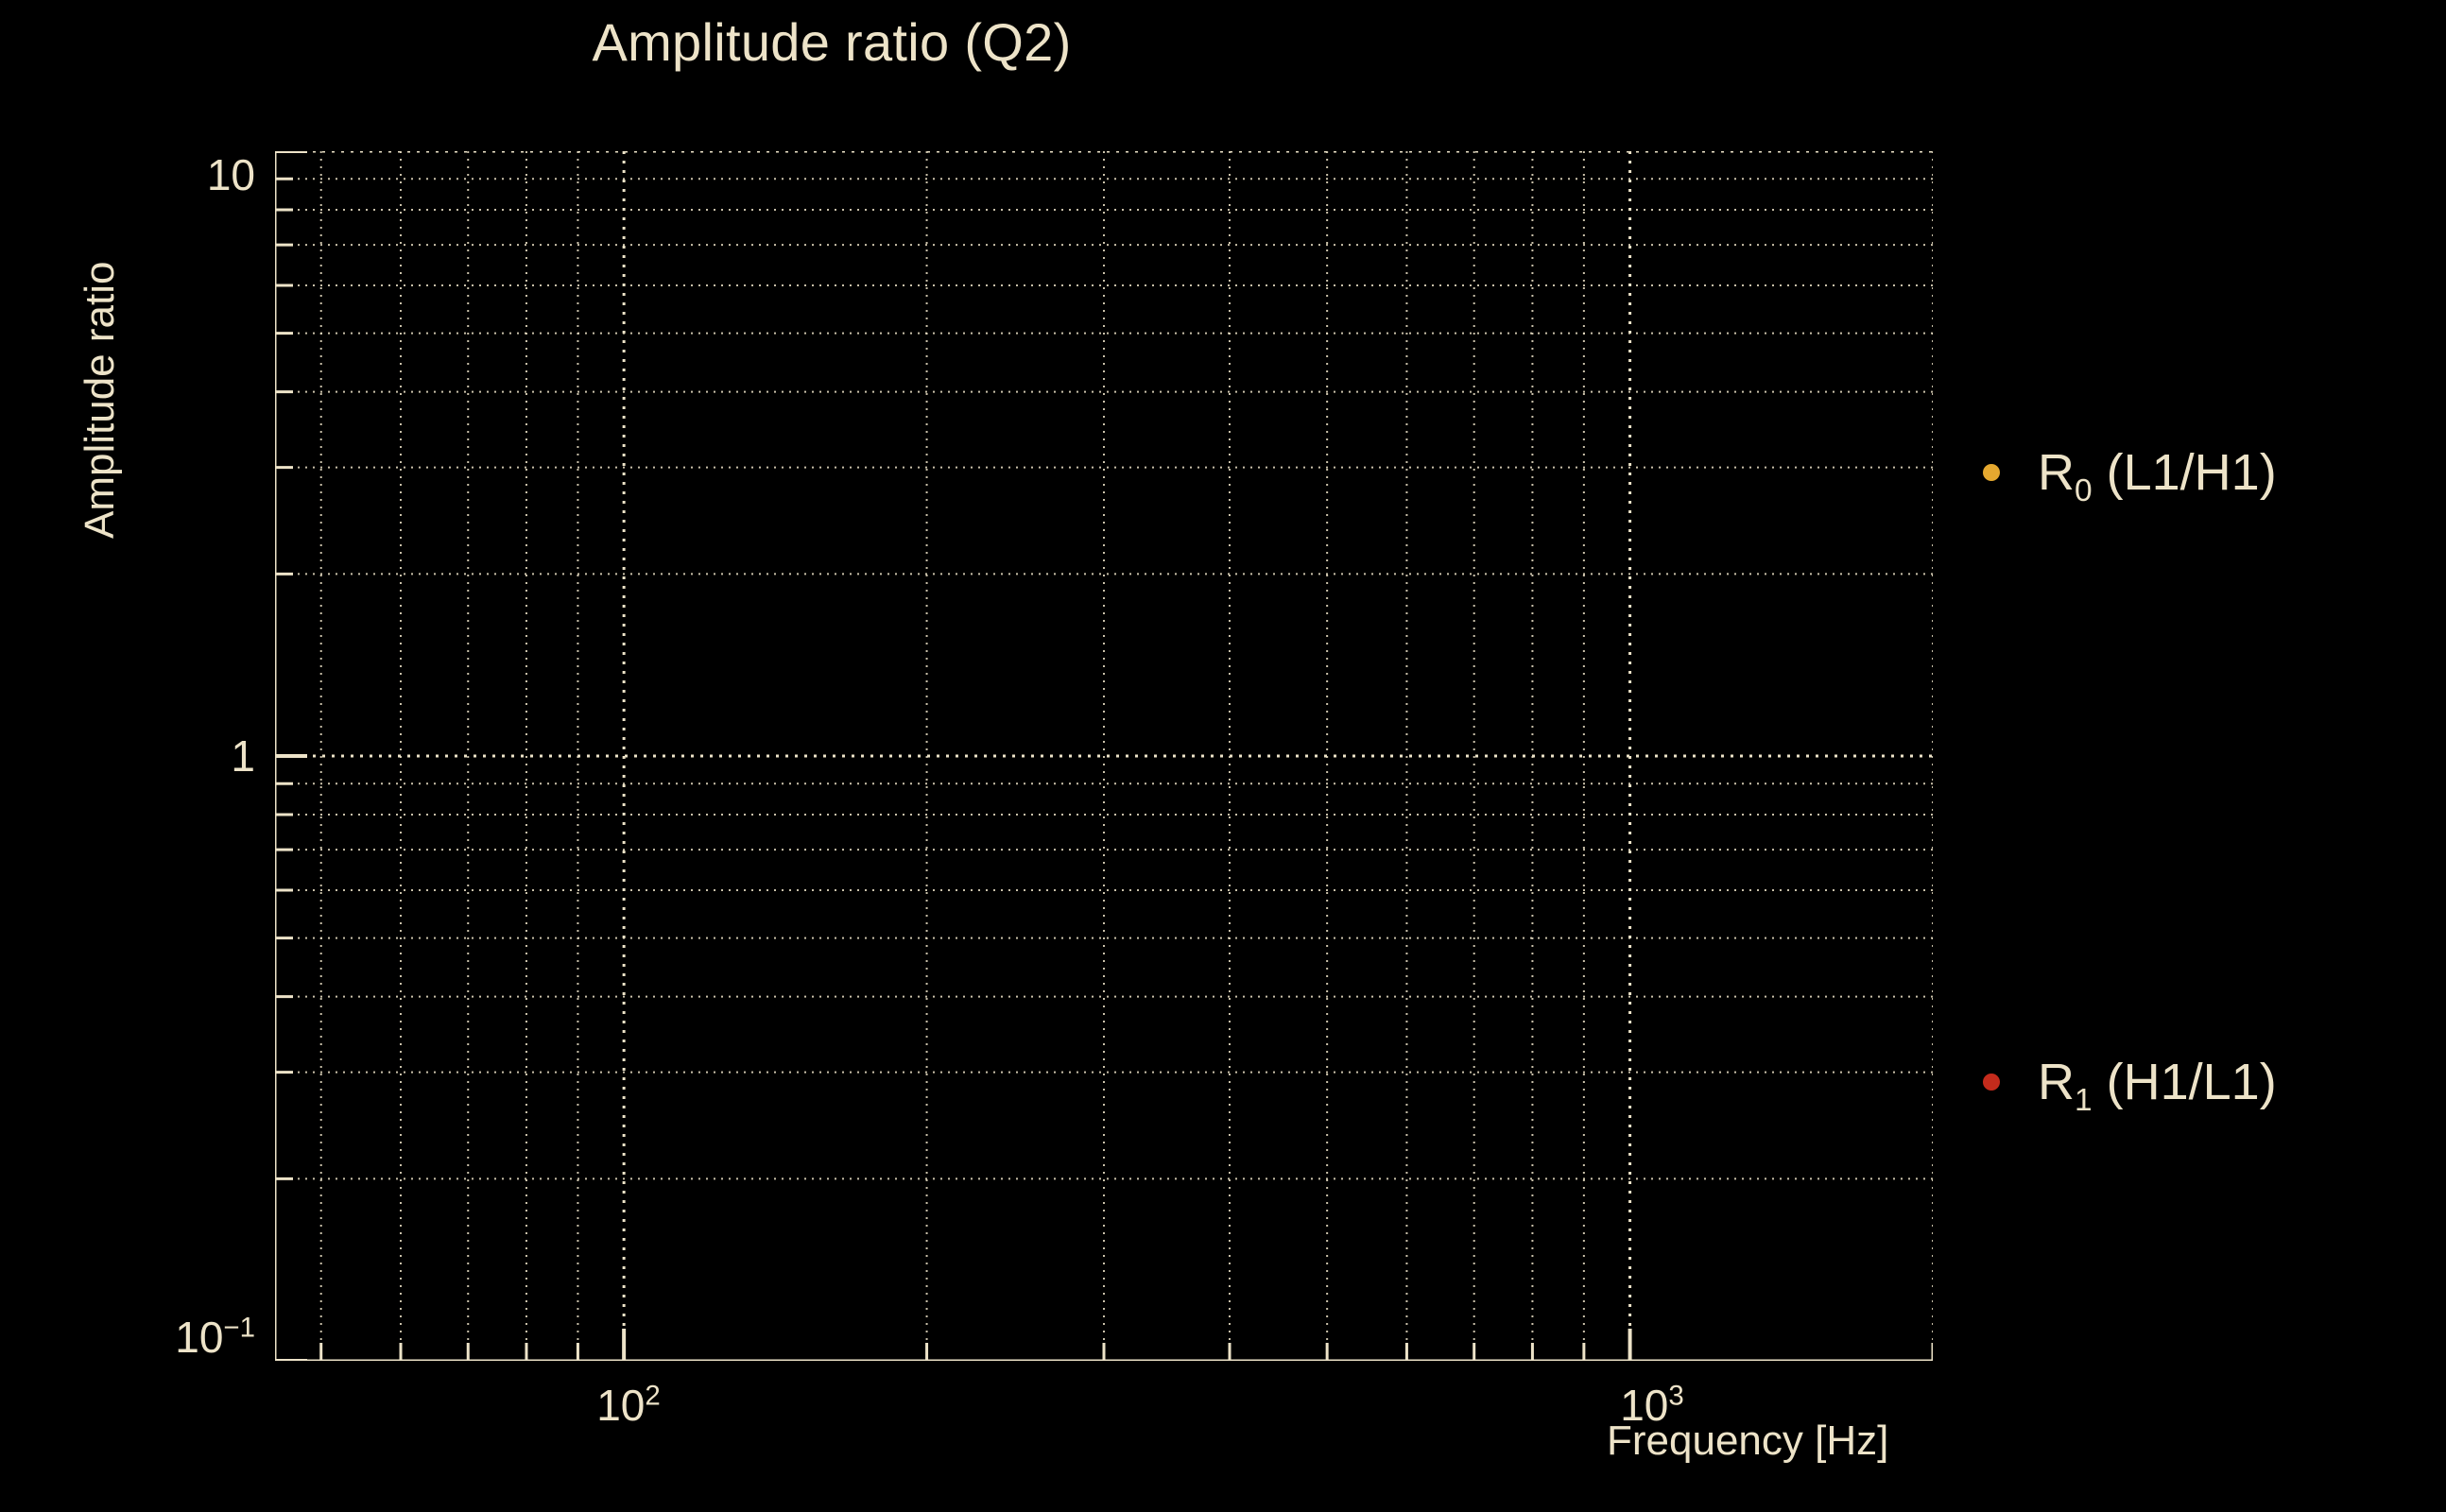  What do you see at coordinates (2084, 1100) in the screenshot?
I see `legend-label-r1-sub: 1` at bounding box center [2084, 1100].